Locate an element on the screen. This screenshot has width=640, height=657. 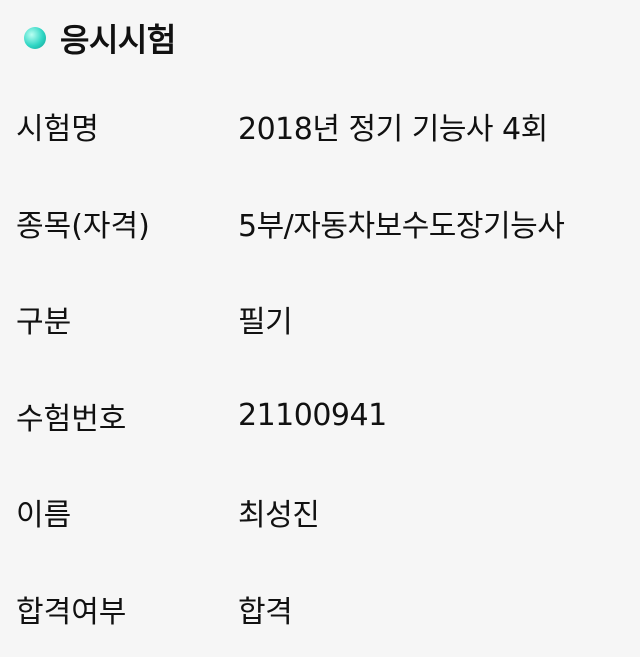
row-name: 이름 최성진 is located at coordinates (320, 512).